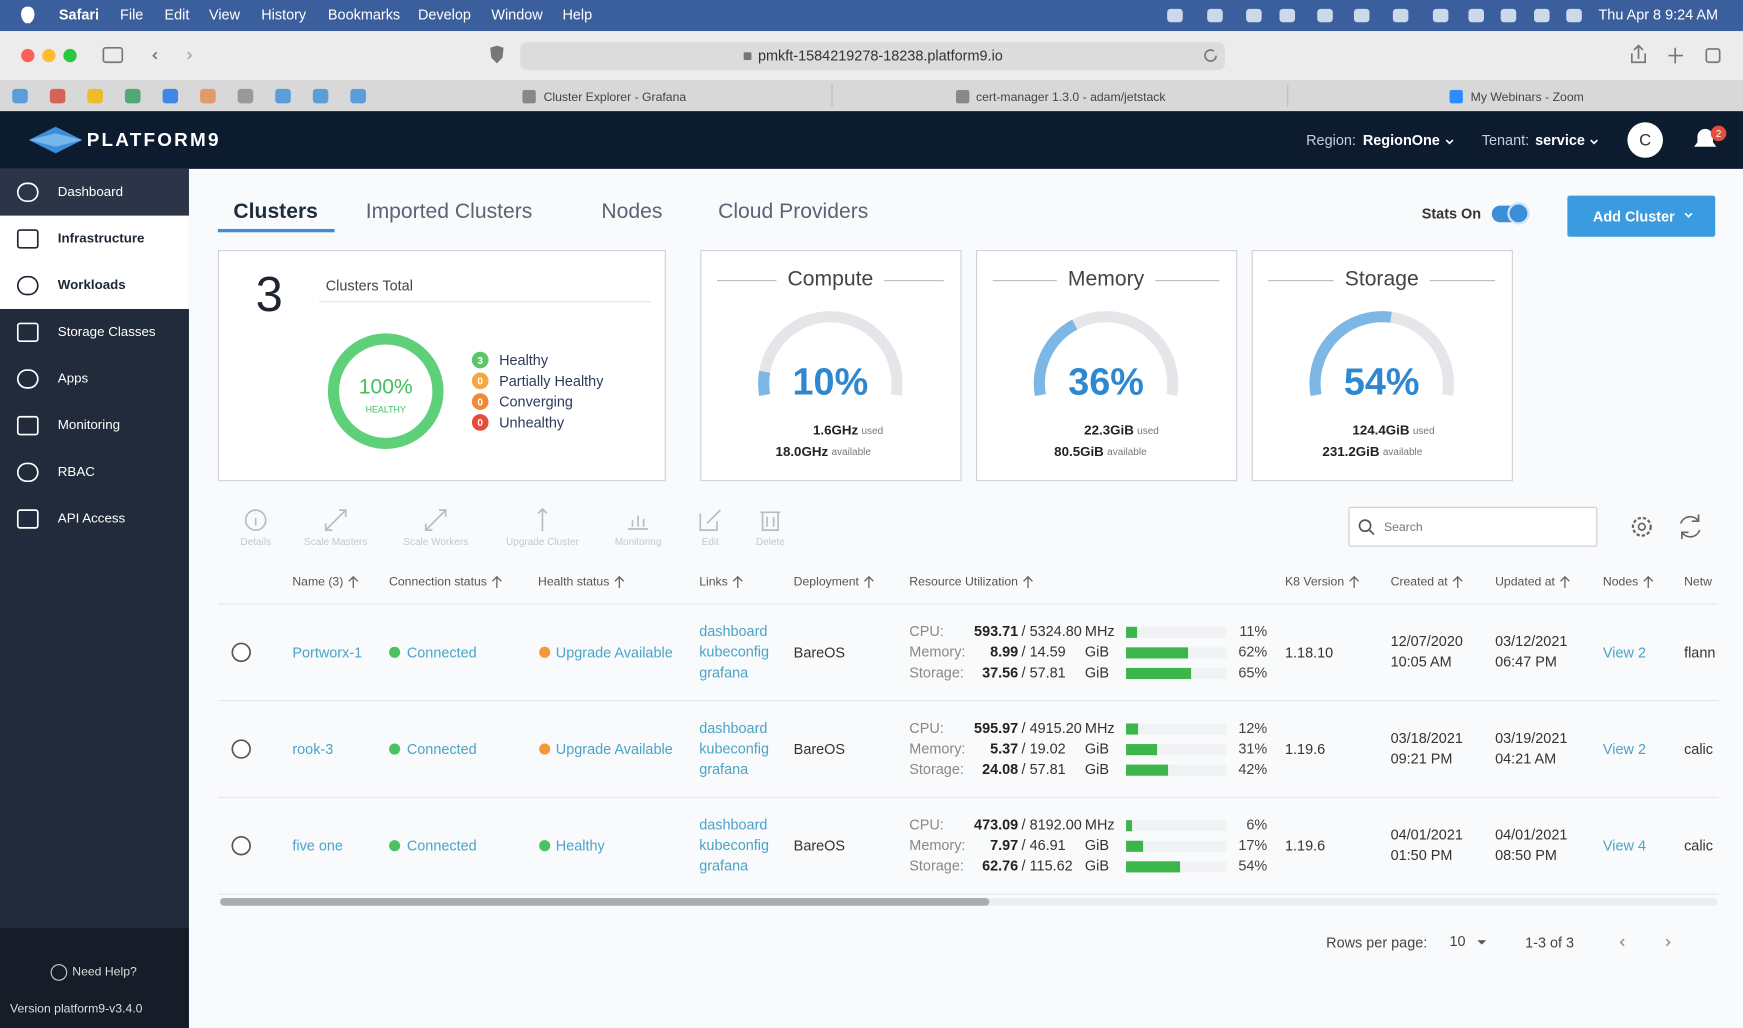  Describe the element at coordinates (101, 237) in the screenshot. I see `sidebar-item: Infrastructure` at that location.